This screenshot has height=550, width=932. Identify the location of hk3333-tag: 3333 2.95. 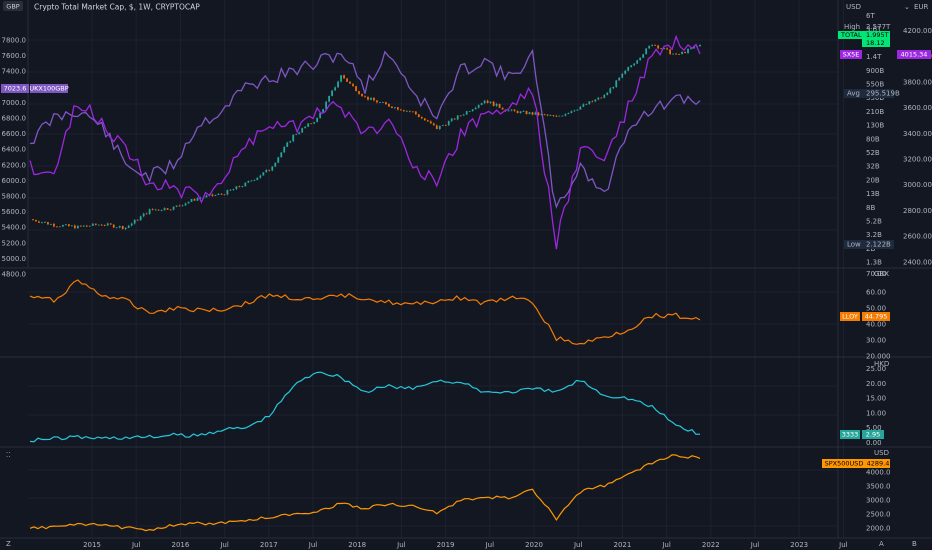
(862, 434).